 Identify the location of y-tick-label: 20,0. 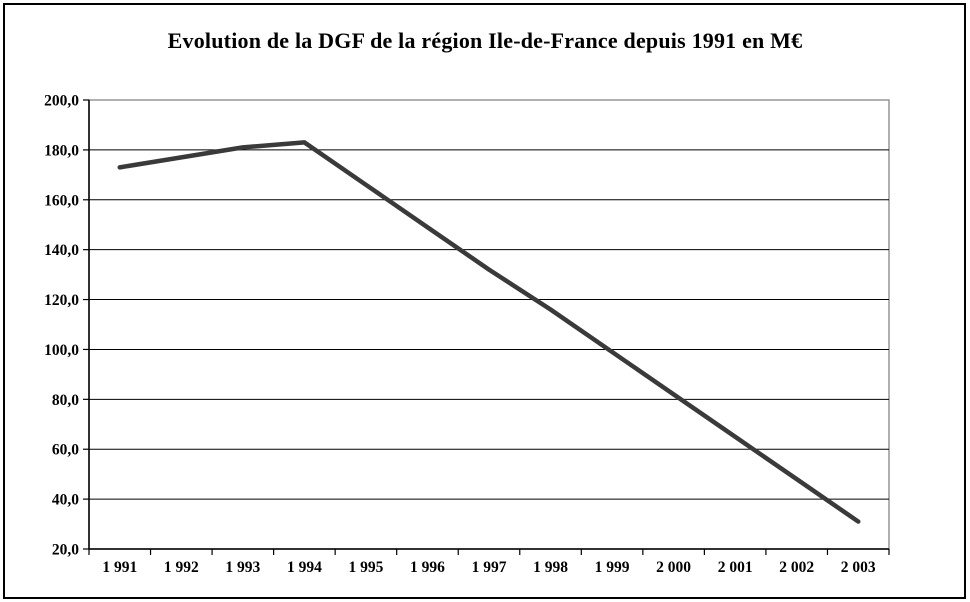
(65, 550).